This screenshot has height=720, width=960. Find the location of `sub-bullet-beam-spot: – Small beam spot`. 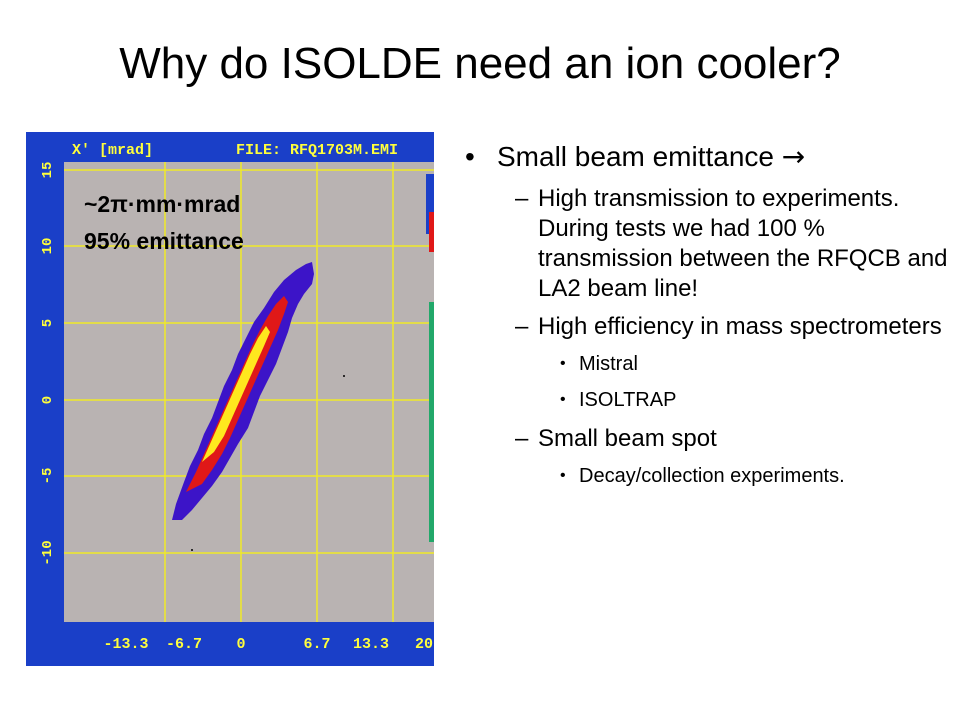

sub-bullet-beam-spot: – Small beam spot is located at coordinates (710, 439).